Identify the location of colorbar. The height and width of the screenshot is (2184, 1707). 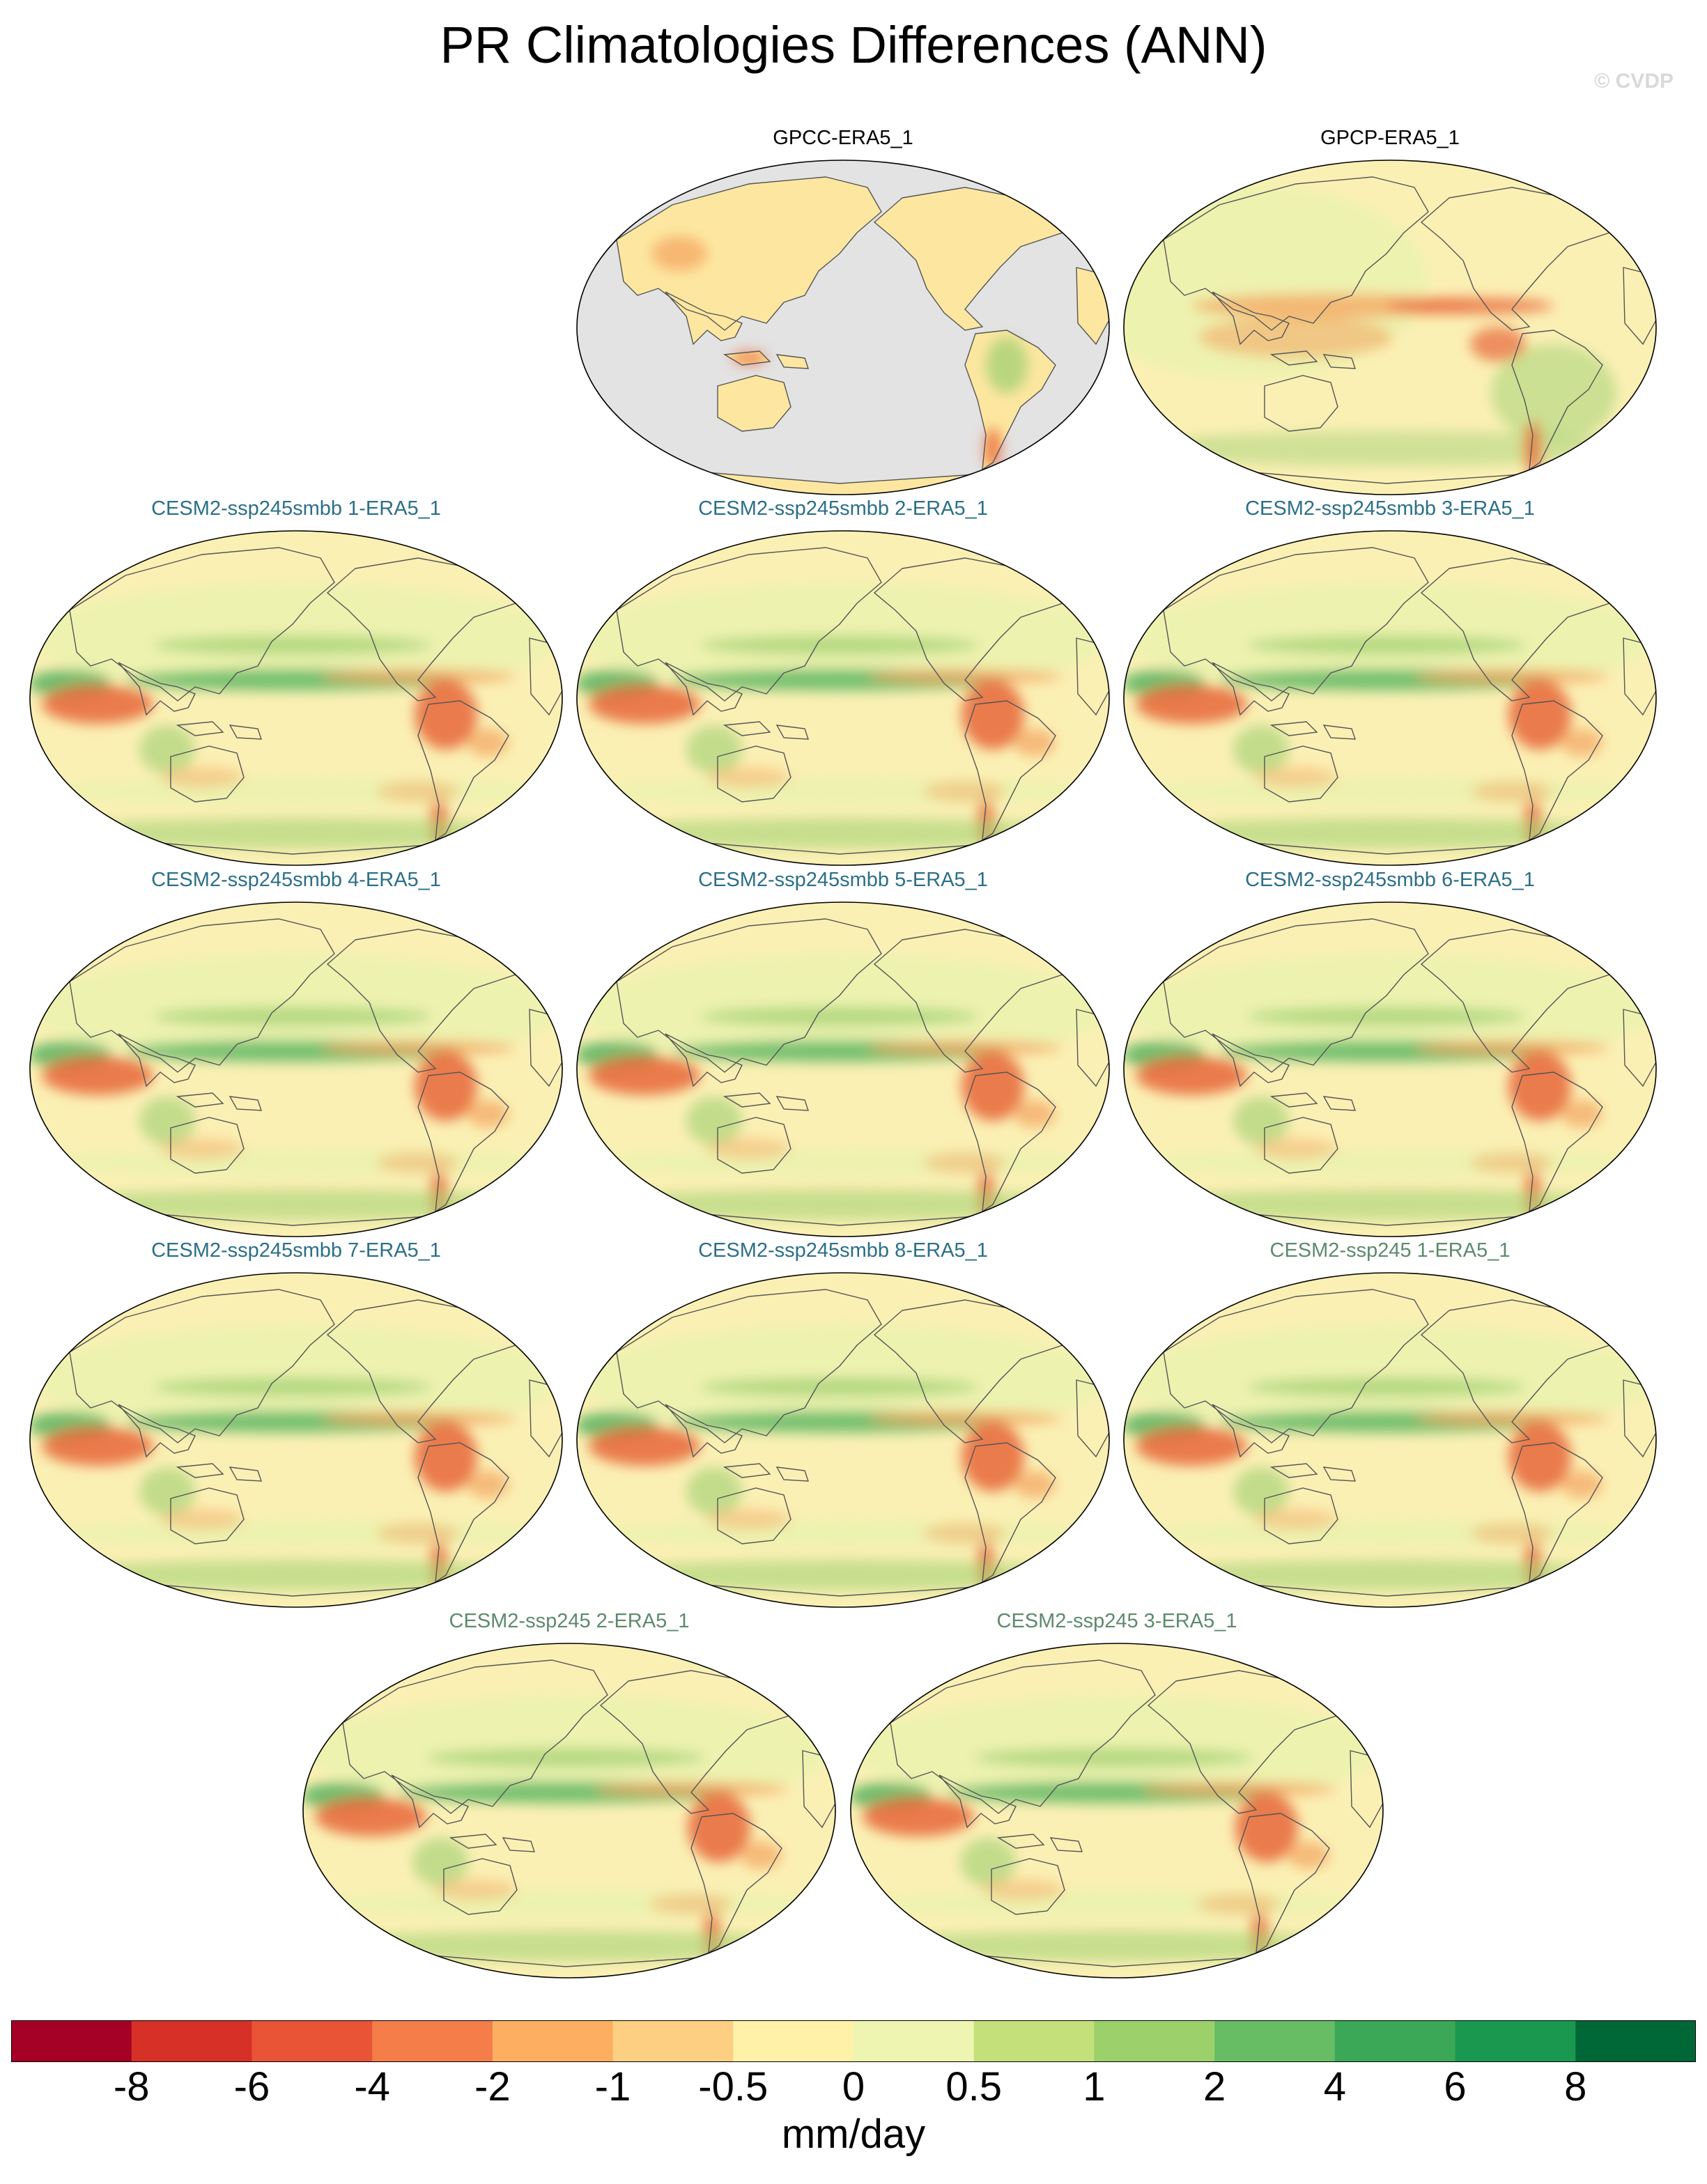
(853, 2041).